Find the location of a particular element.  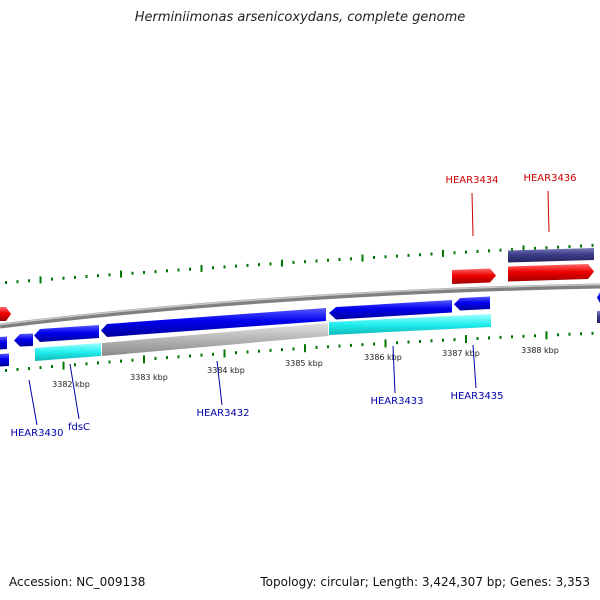

feature-cds-small-left is located at coordinates (23, 340).